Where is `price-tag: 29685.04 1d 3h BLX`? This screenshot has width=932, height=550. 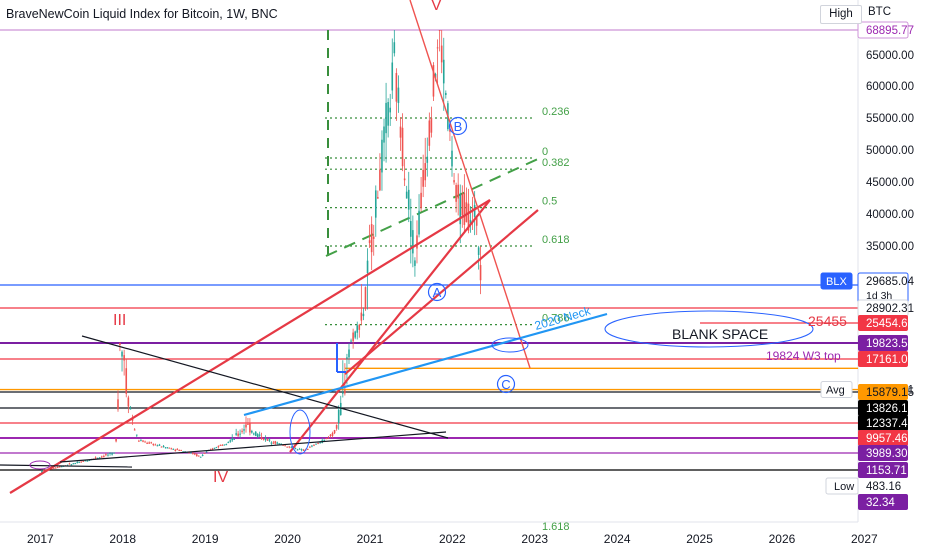 price-tag: 29685.04 1d 3h BLX is located at coordinates (867, 288).